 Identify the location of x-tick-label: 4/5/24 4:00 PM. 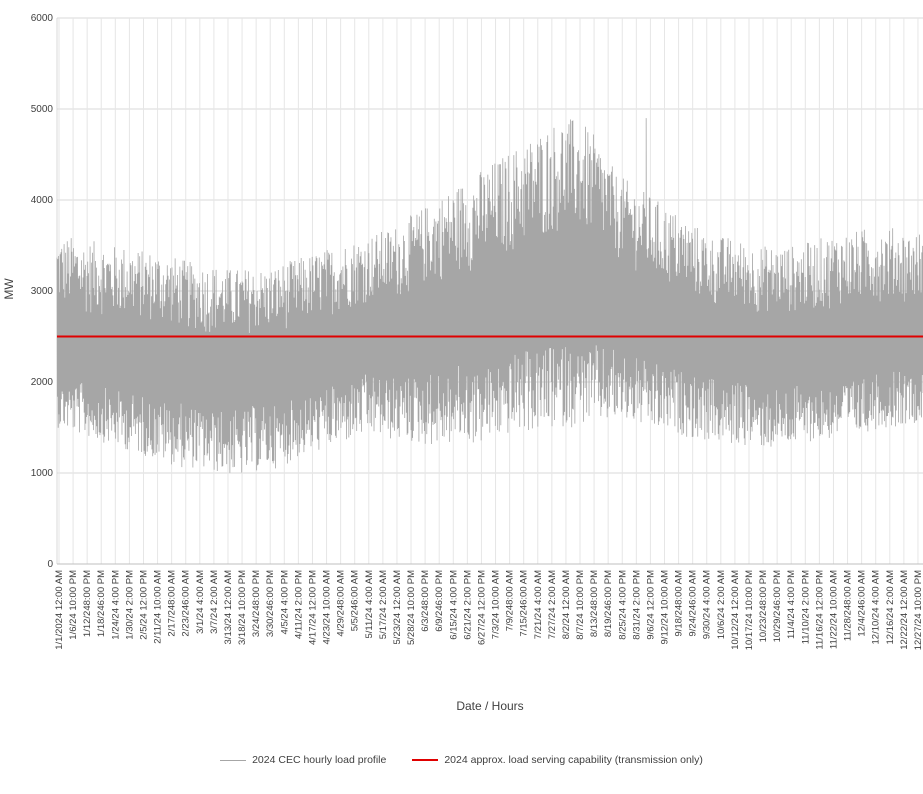
(284, 602).